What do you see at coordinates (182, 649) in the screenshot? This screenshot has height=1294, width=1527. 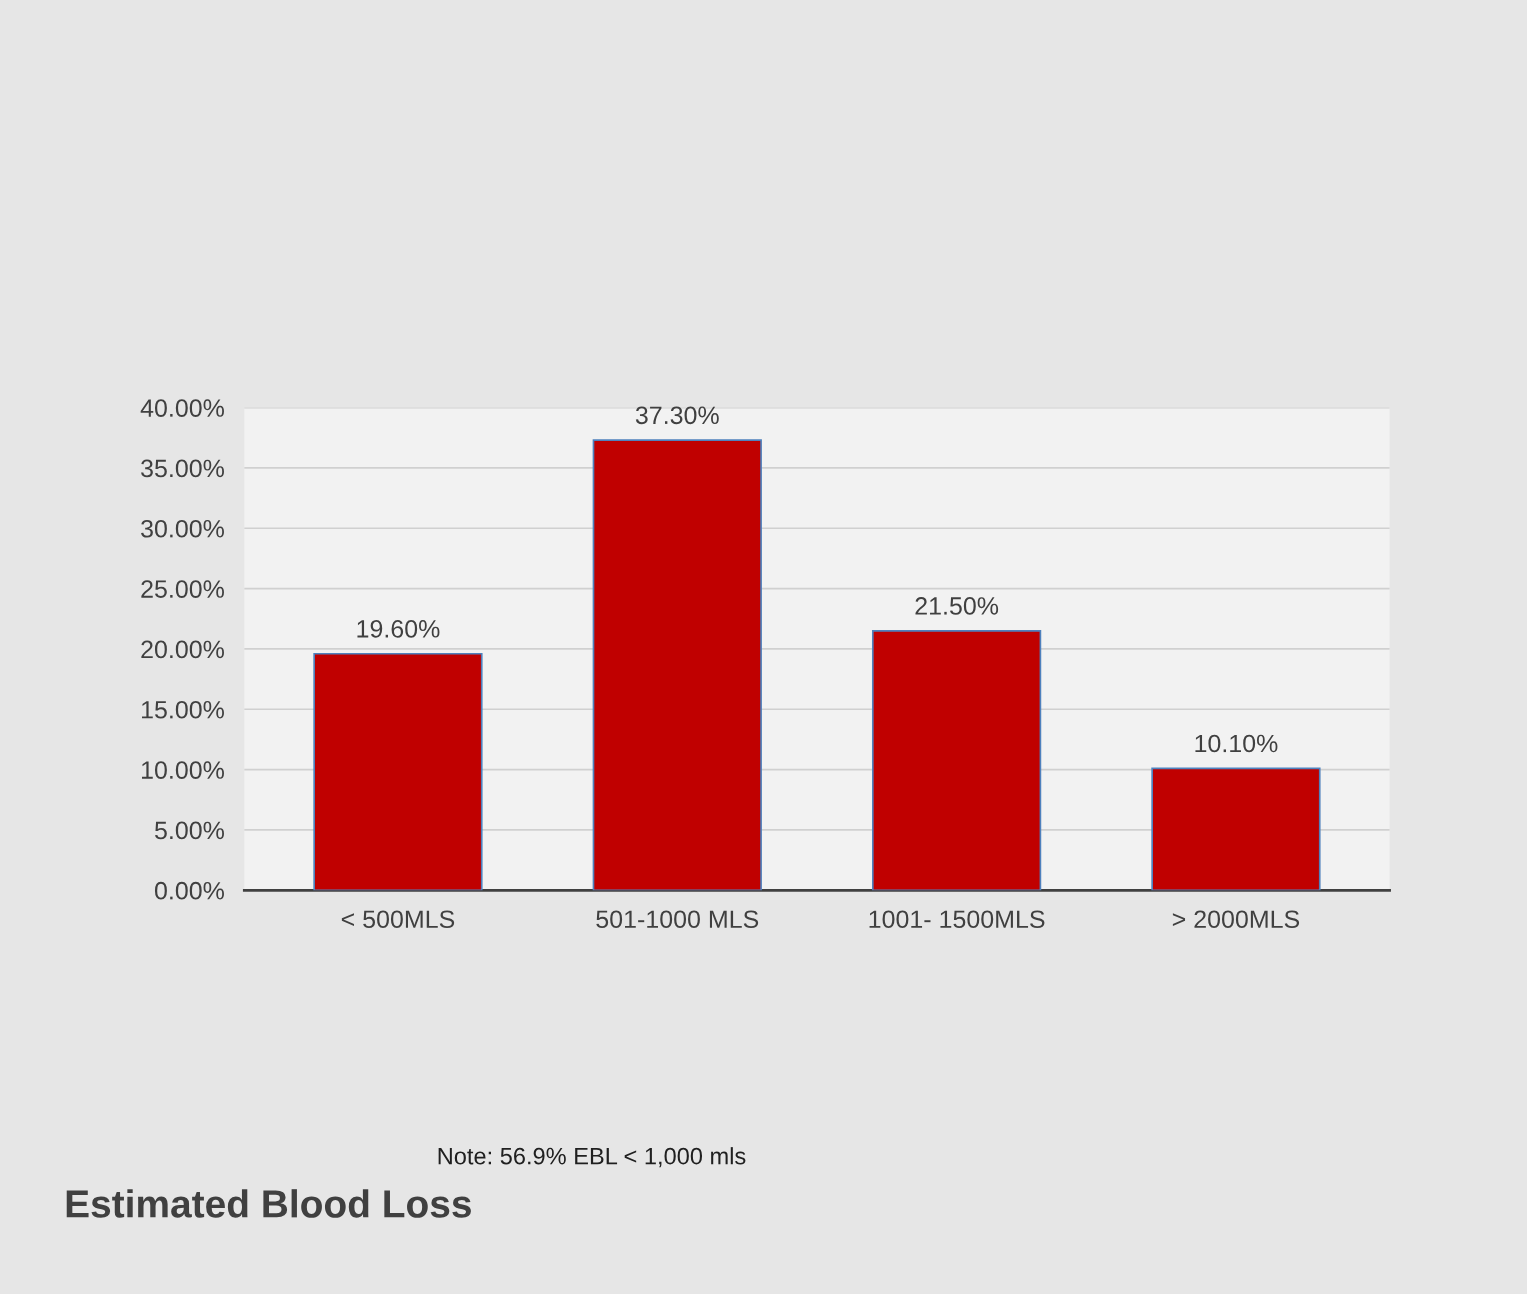 I see `y-tick-label: 20.00%` at bounding box center [182, 649].